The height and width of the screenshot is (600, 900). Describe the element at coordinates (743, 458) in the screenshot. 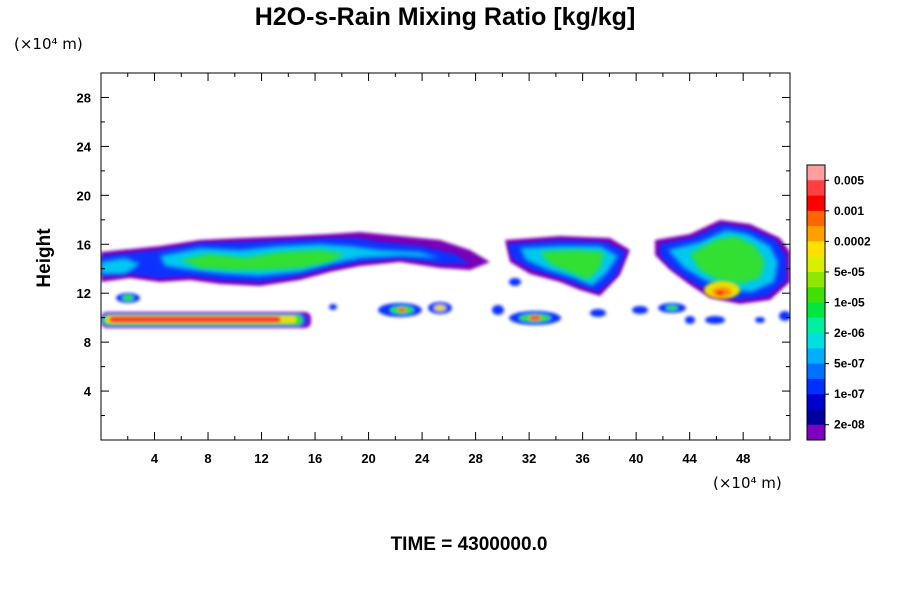

I see `x-tick-label: 48` at that location.